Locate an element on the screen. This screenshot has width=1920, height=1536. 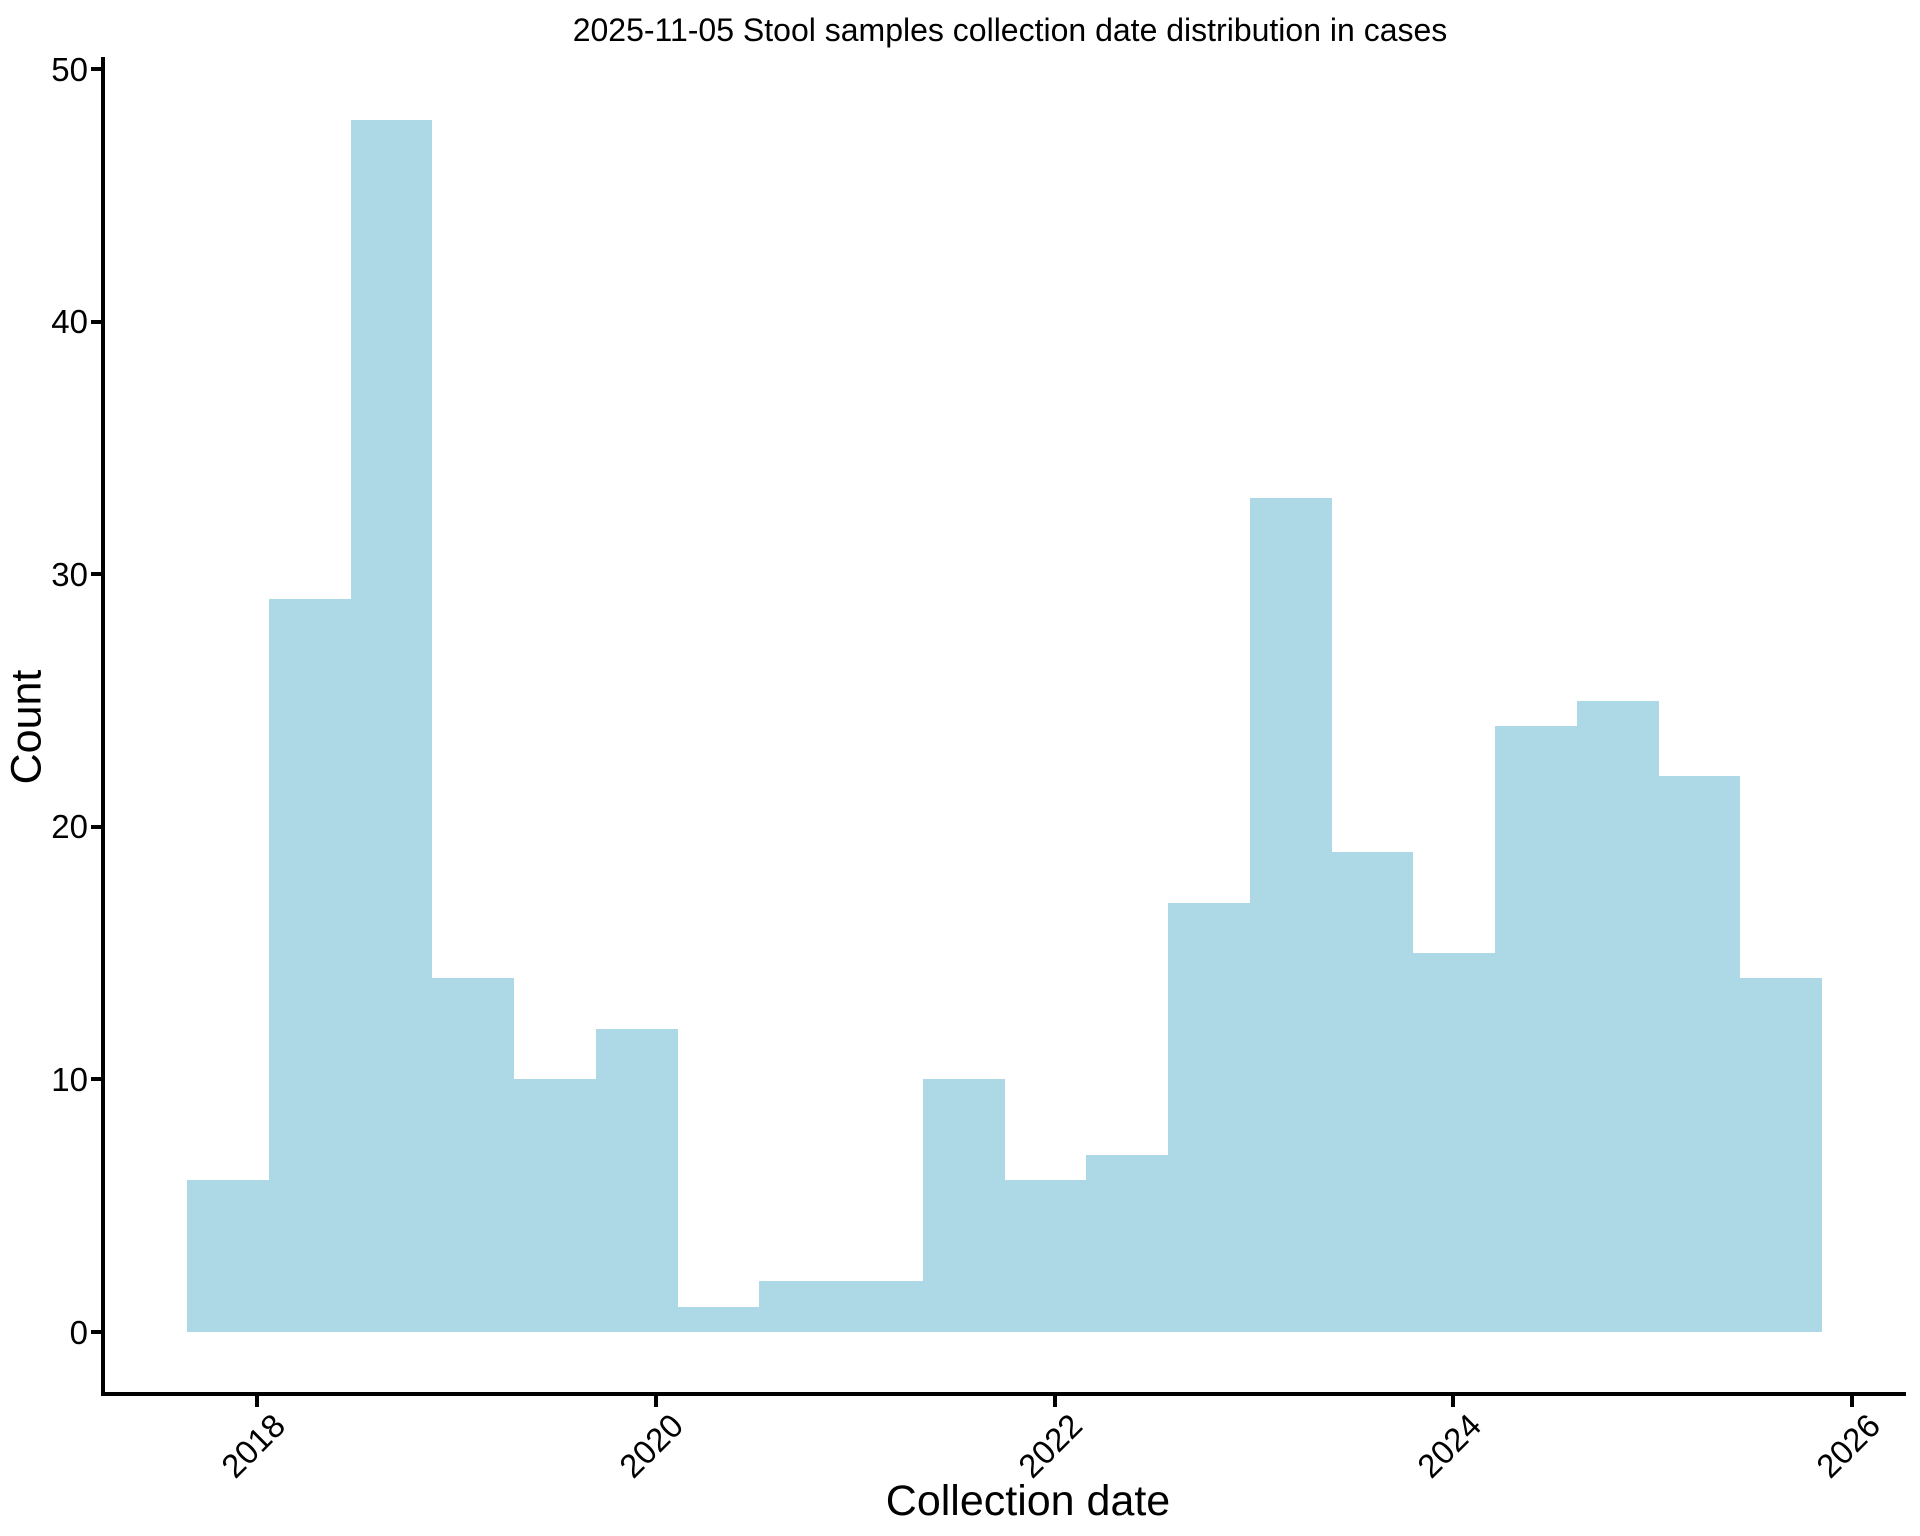
x-tick-label: 2020 is located at coordinates (651, 1445).